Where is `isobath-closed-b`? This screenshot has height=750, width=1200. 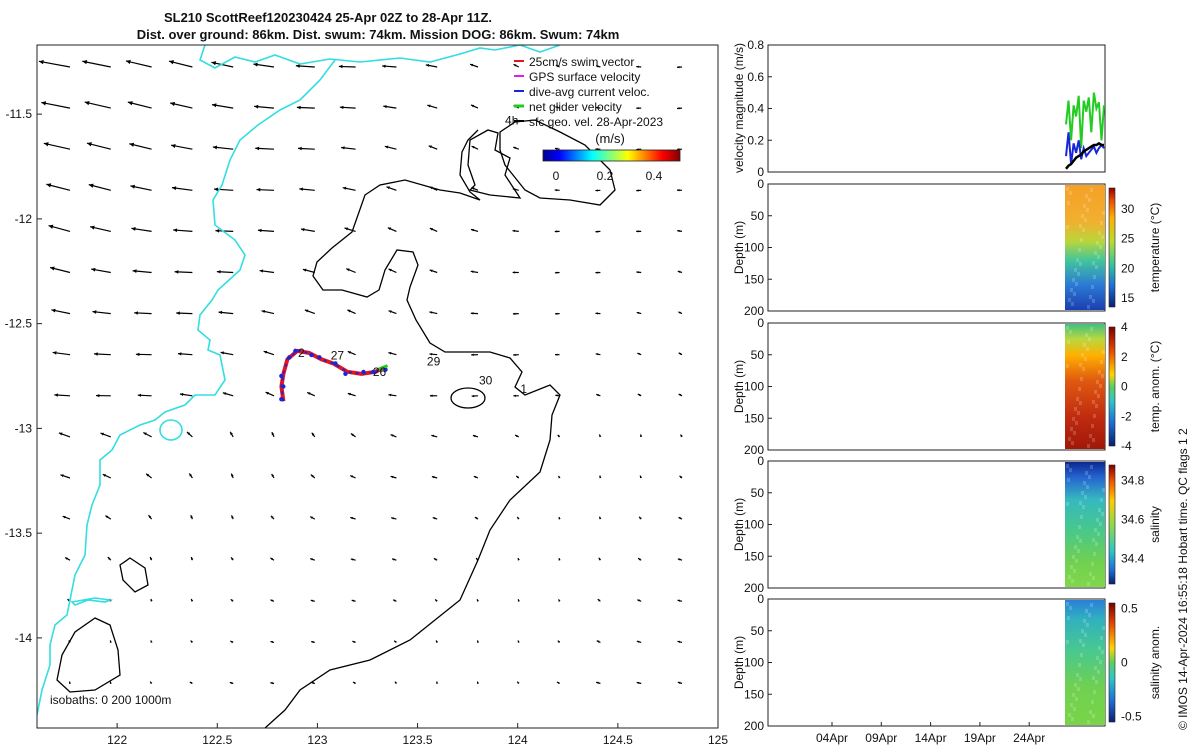 isobath-closed-b is located at coordinates (134, 575).